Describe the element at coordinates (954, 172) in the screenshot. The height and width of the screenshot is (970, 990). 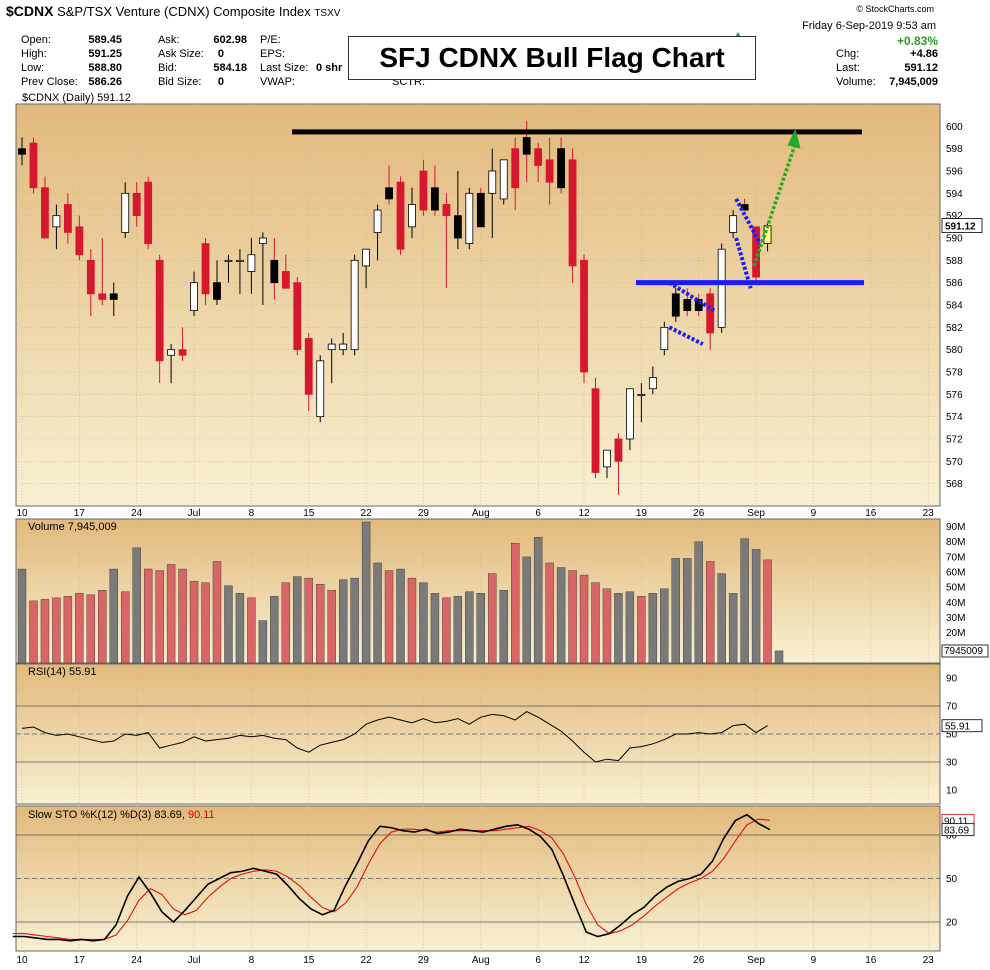
I see `price-y-tick: 596` at that location.